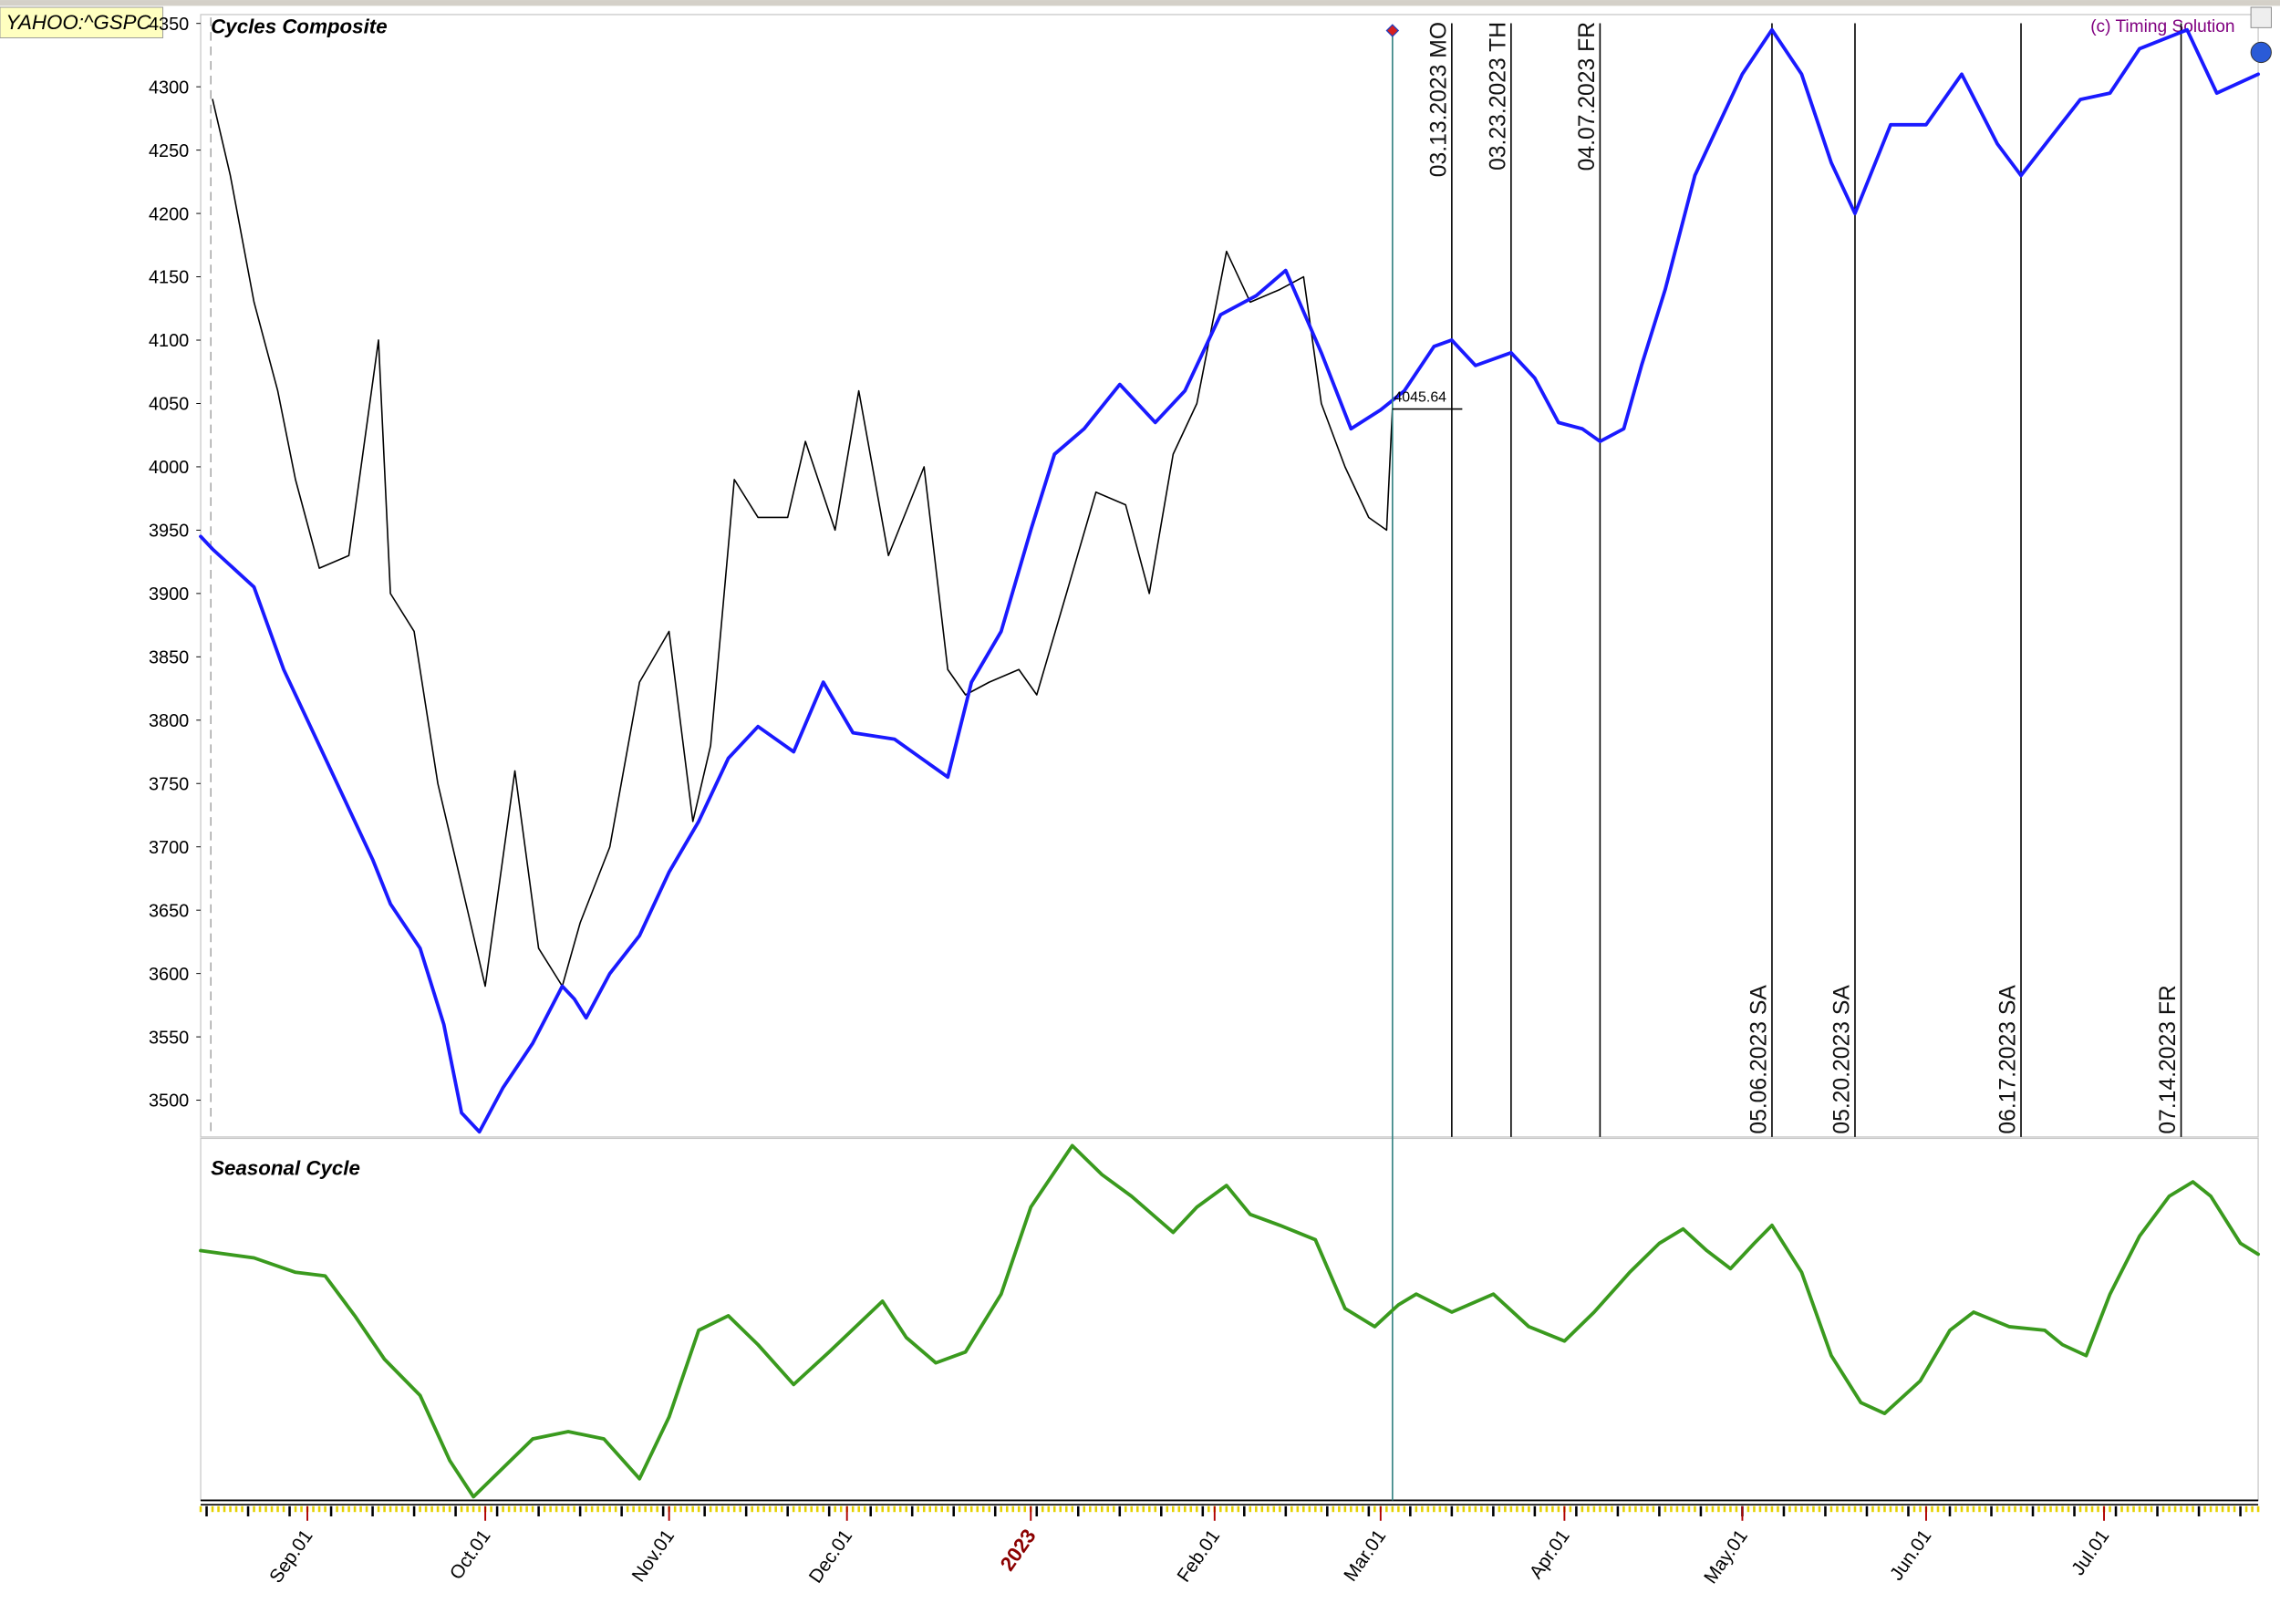 The width and height of the screenshot is (2280, 1624). I want to click on y-tick-label: 3650, so click(169, 911).